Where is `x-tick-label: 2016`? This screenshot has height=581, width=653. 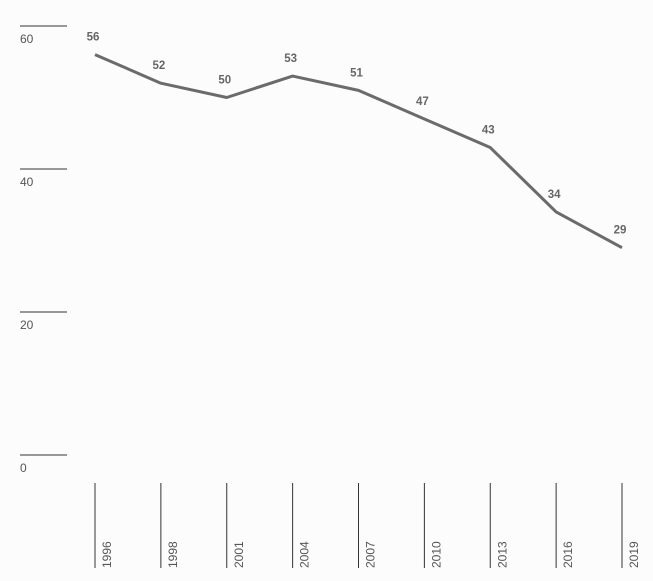 x-tick-label: 2016 is located at coordinates (568, 554).